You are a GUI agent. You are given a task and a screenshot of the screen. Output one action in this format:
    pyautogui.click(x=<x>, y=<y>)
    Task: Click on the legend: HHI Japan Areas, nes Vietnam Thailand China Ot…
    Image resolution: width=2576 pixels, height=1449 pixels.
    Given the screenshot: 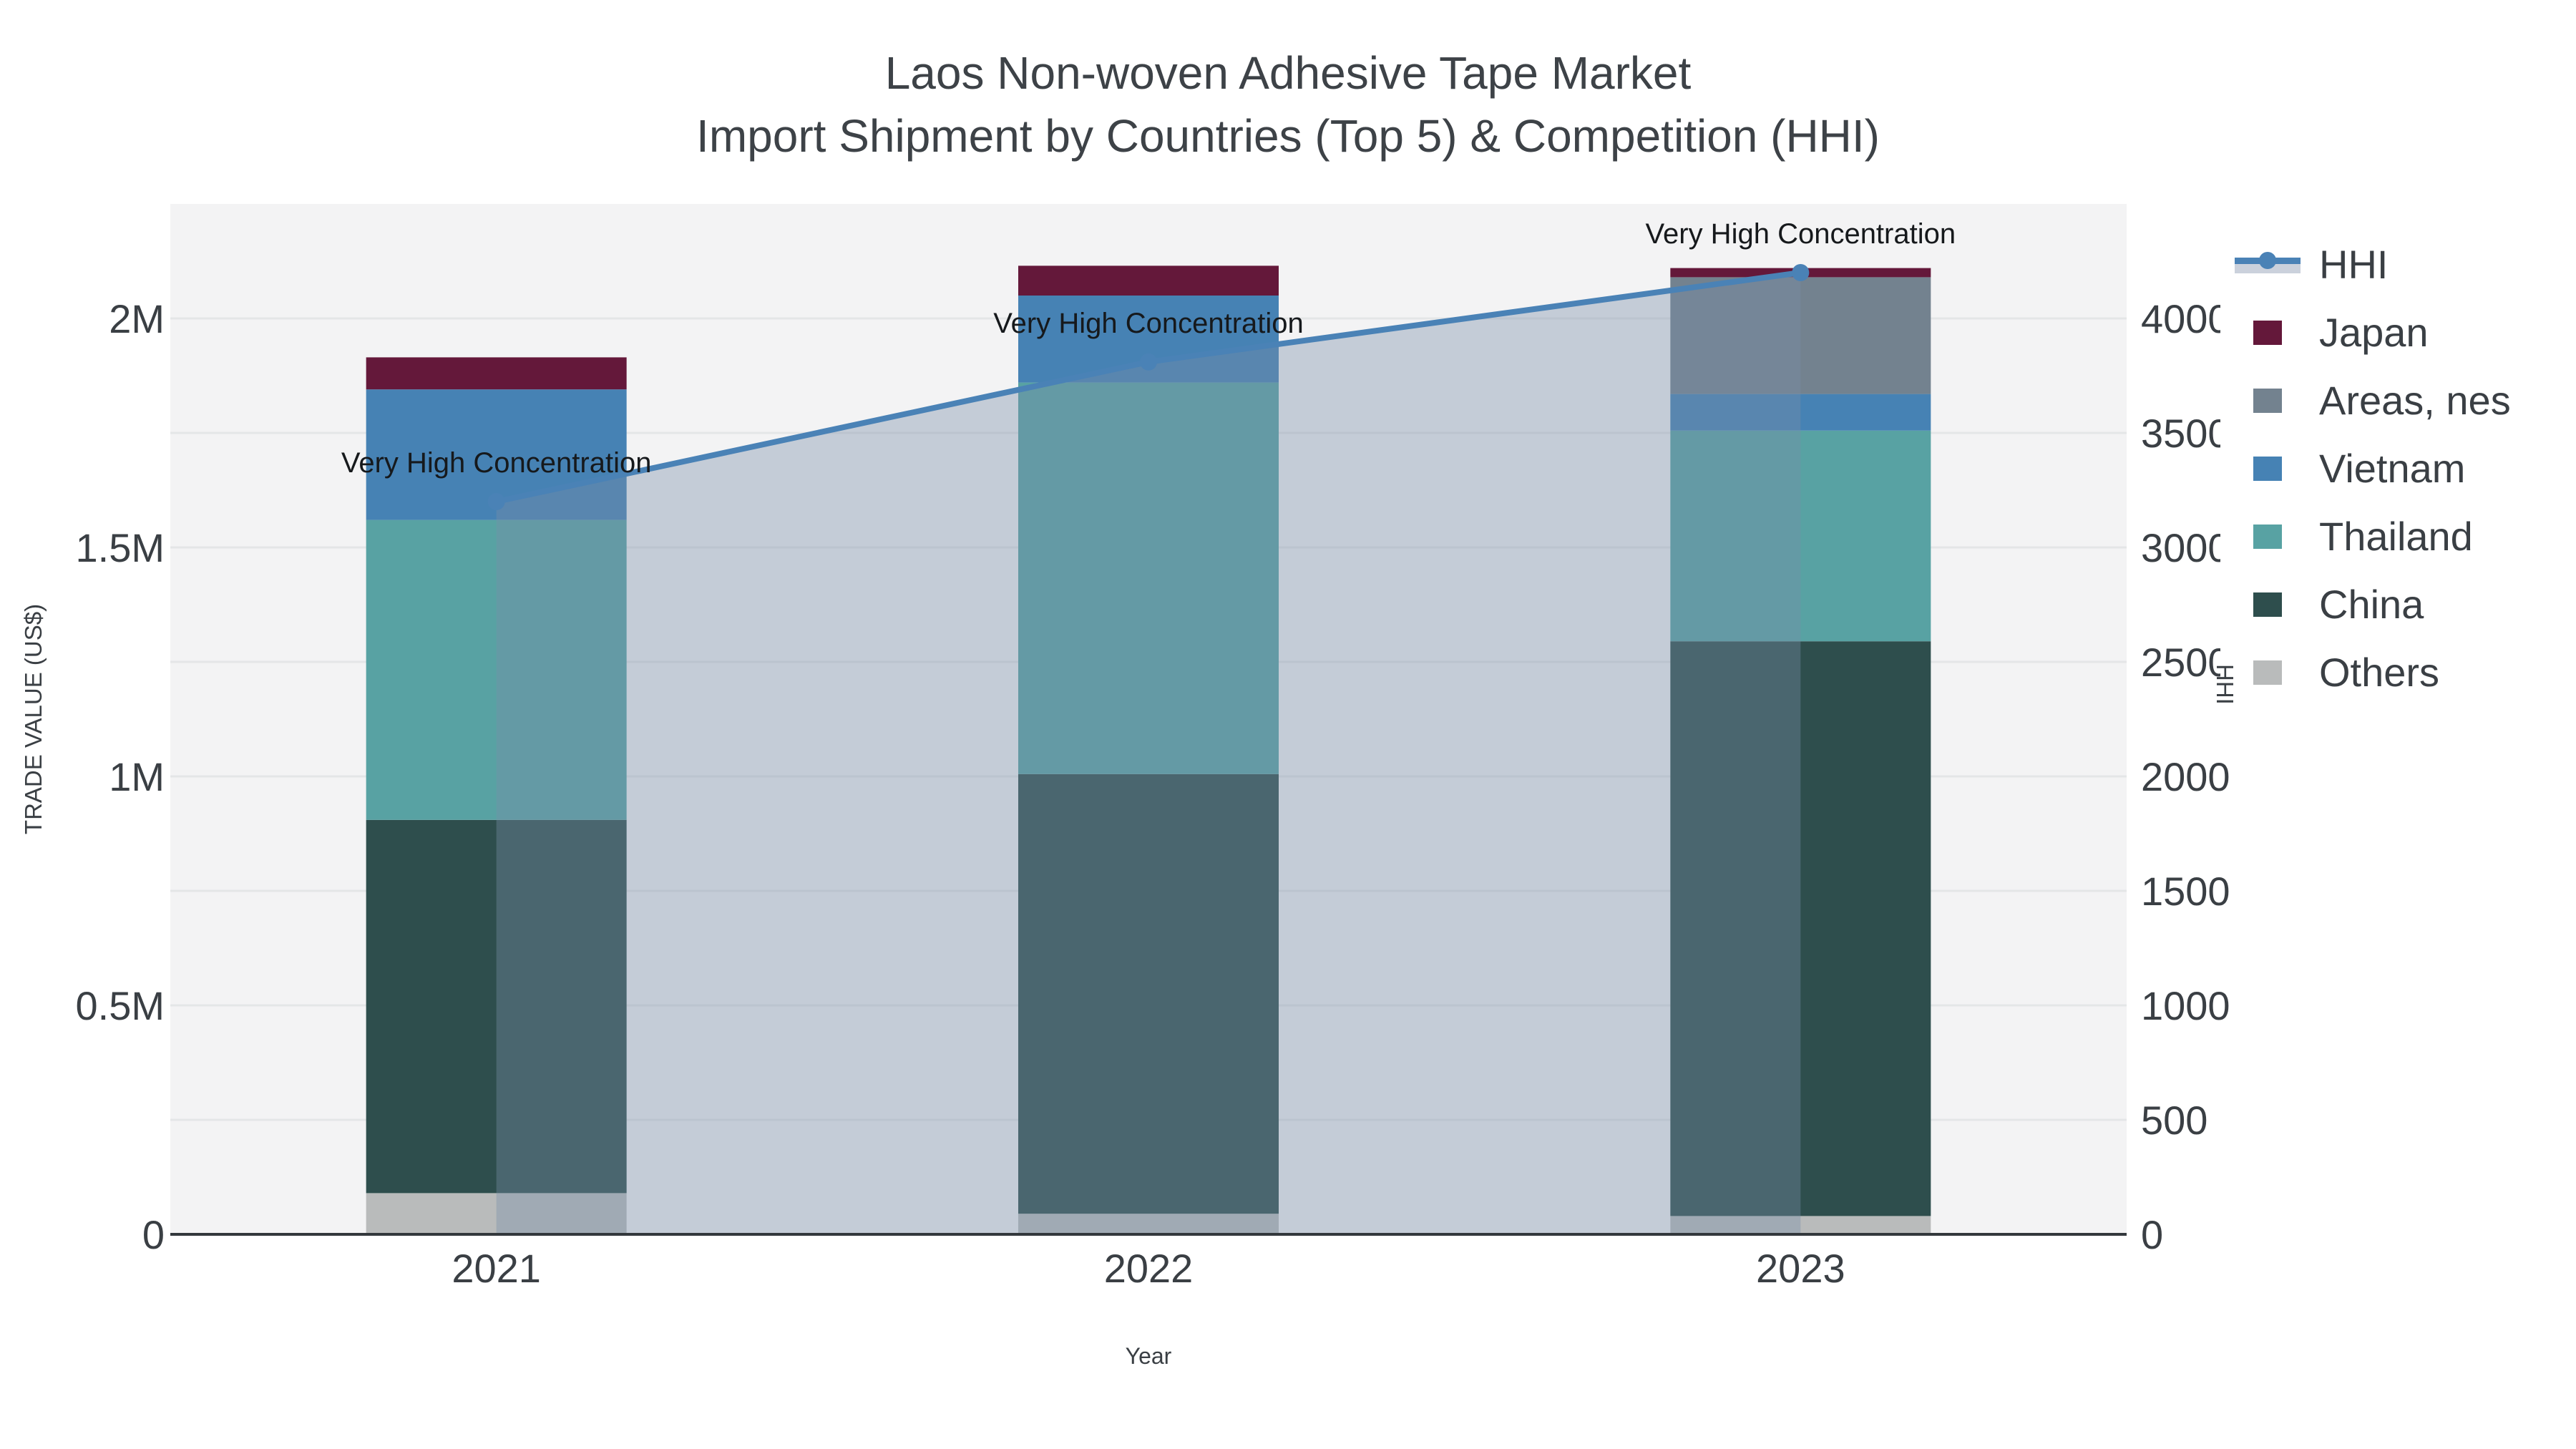 What is the action you would take?
    pyautogui.click(x=2398, y=468)
    